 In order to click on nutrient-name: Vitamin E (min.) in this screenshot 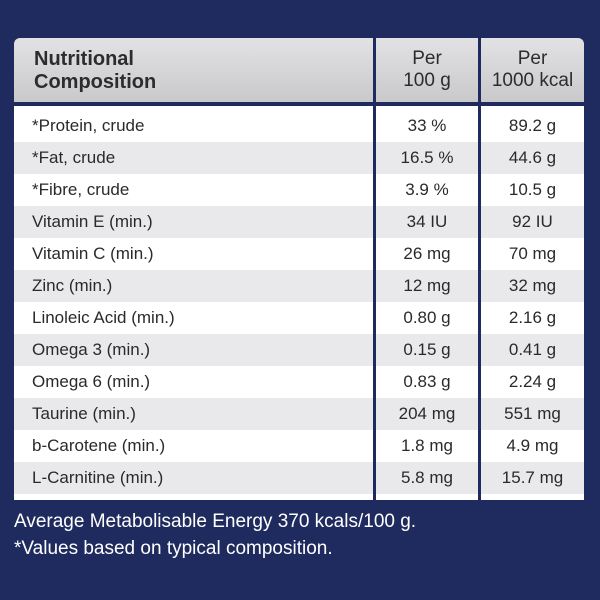, I will do `click(92, 221)`.